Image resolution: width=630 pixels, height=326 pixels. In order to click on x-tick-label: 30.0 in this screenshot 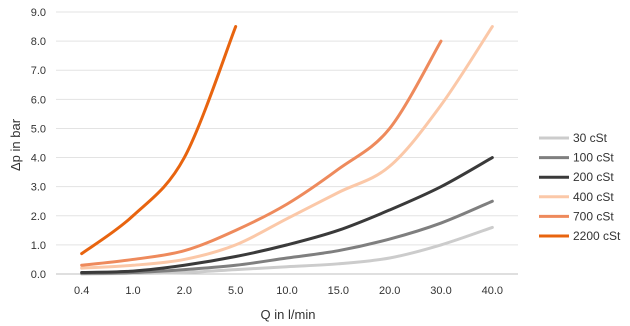, I will do `click(440, 291)`.